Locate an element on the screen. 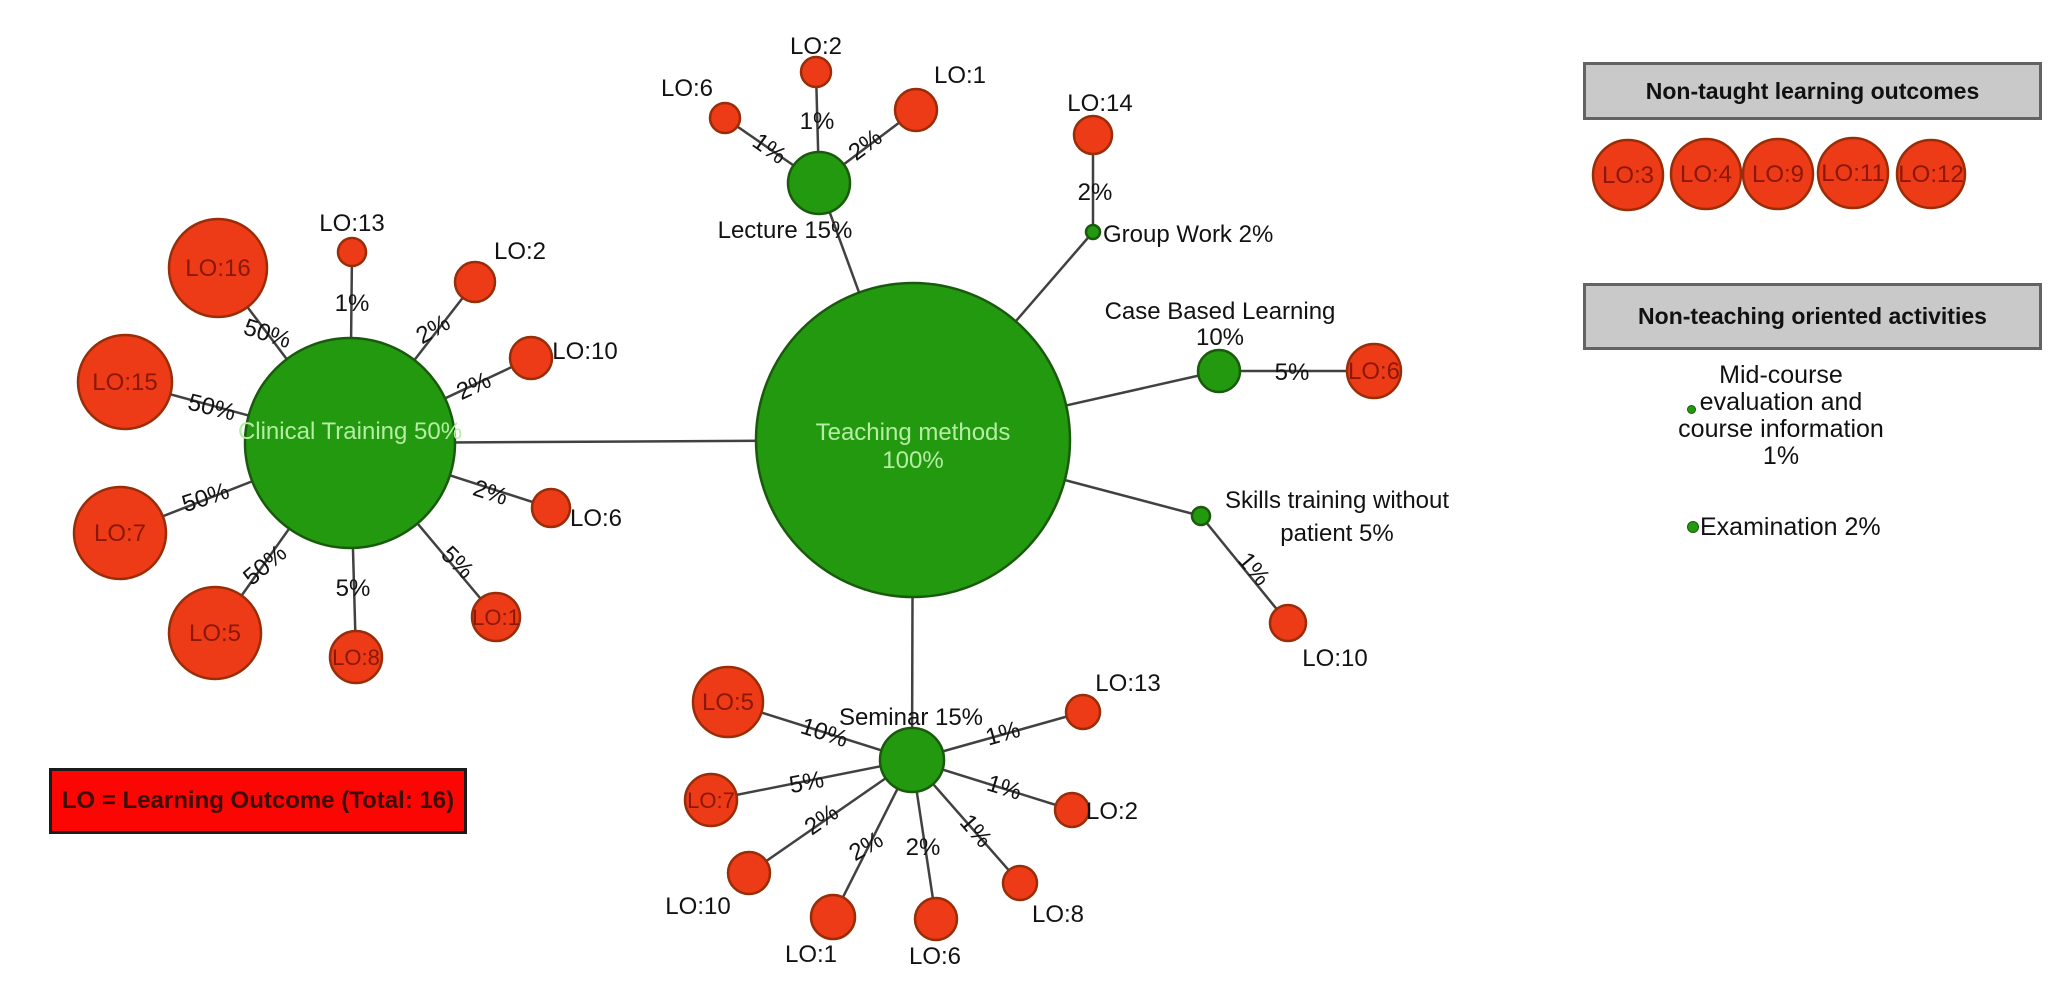 Image resolution: width=2059 pixels, height=1001 pixels. lo-circle-seminar-lo5 is located at coordinates (728, 702).